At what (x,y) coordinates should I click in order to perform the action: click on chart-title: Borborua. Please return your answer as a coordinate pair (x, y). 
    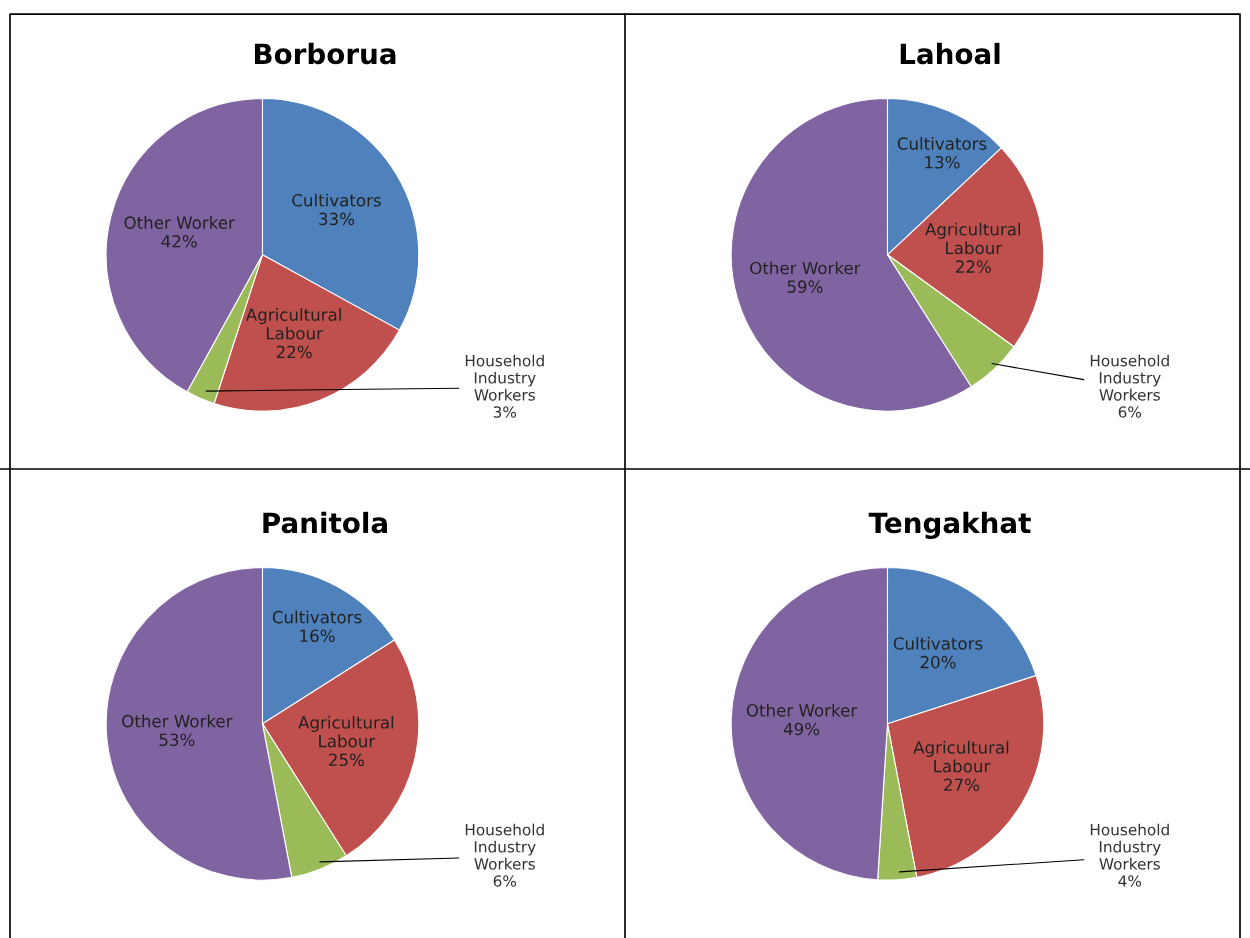
    Looking at the image, I should click on (325, 53).